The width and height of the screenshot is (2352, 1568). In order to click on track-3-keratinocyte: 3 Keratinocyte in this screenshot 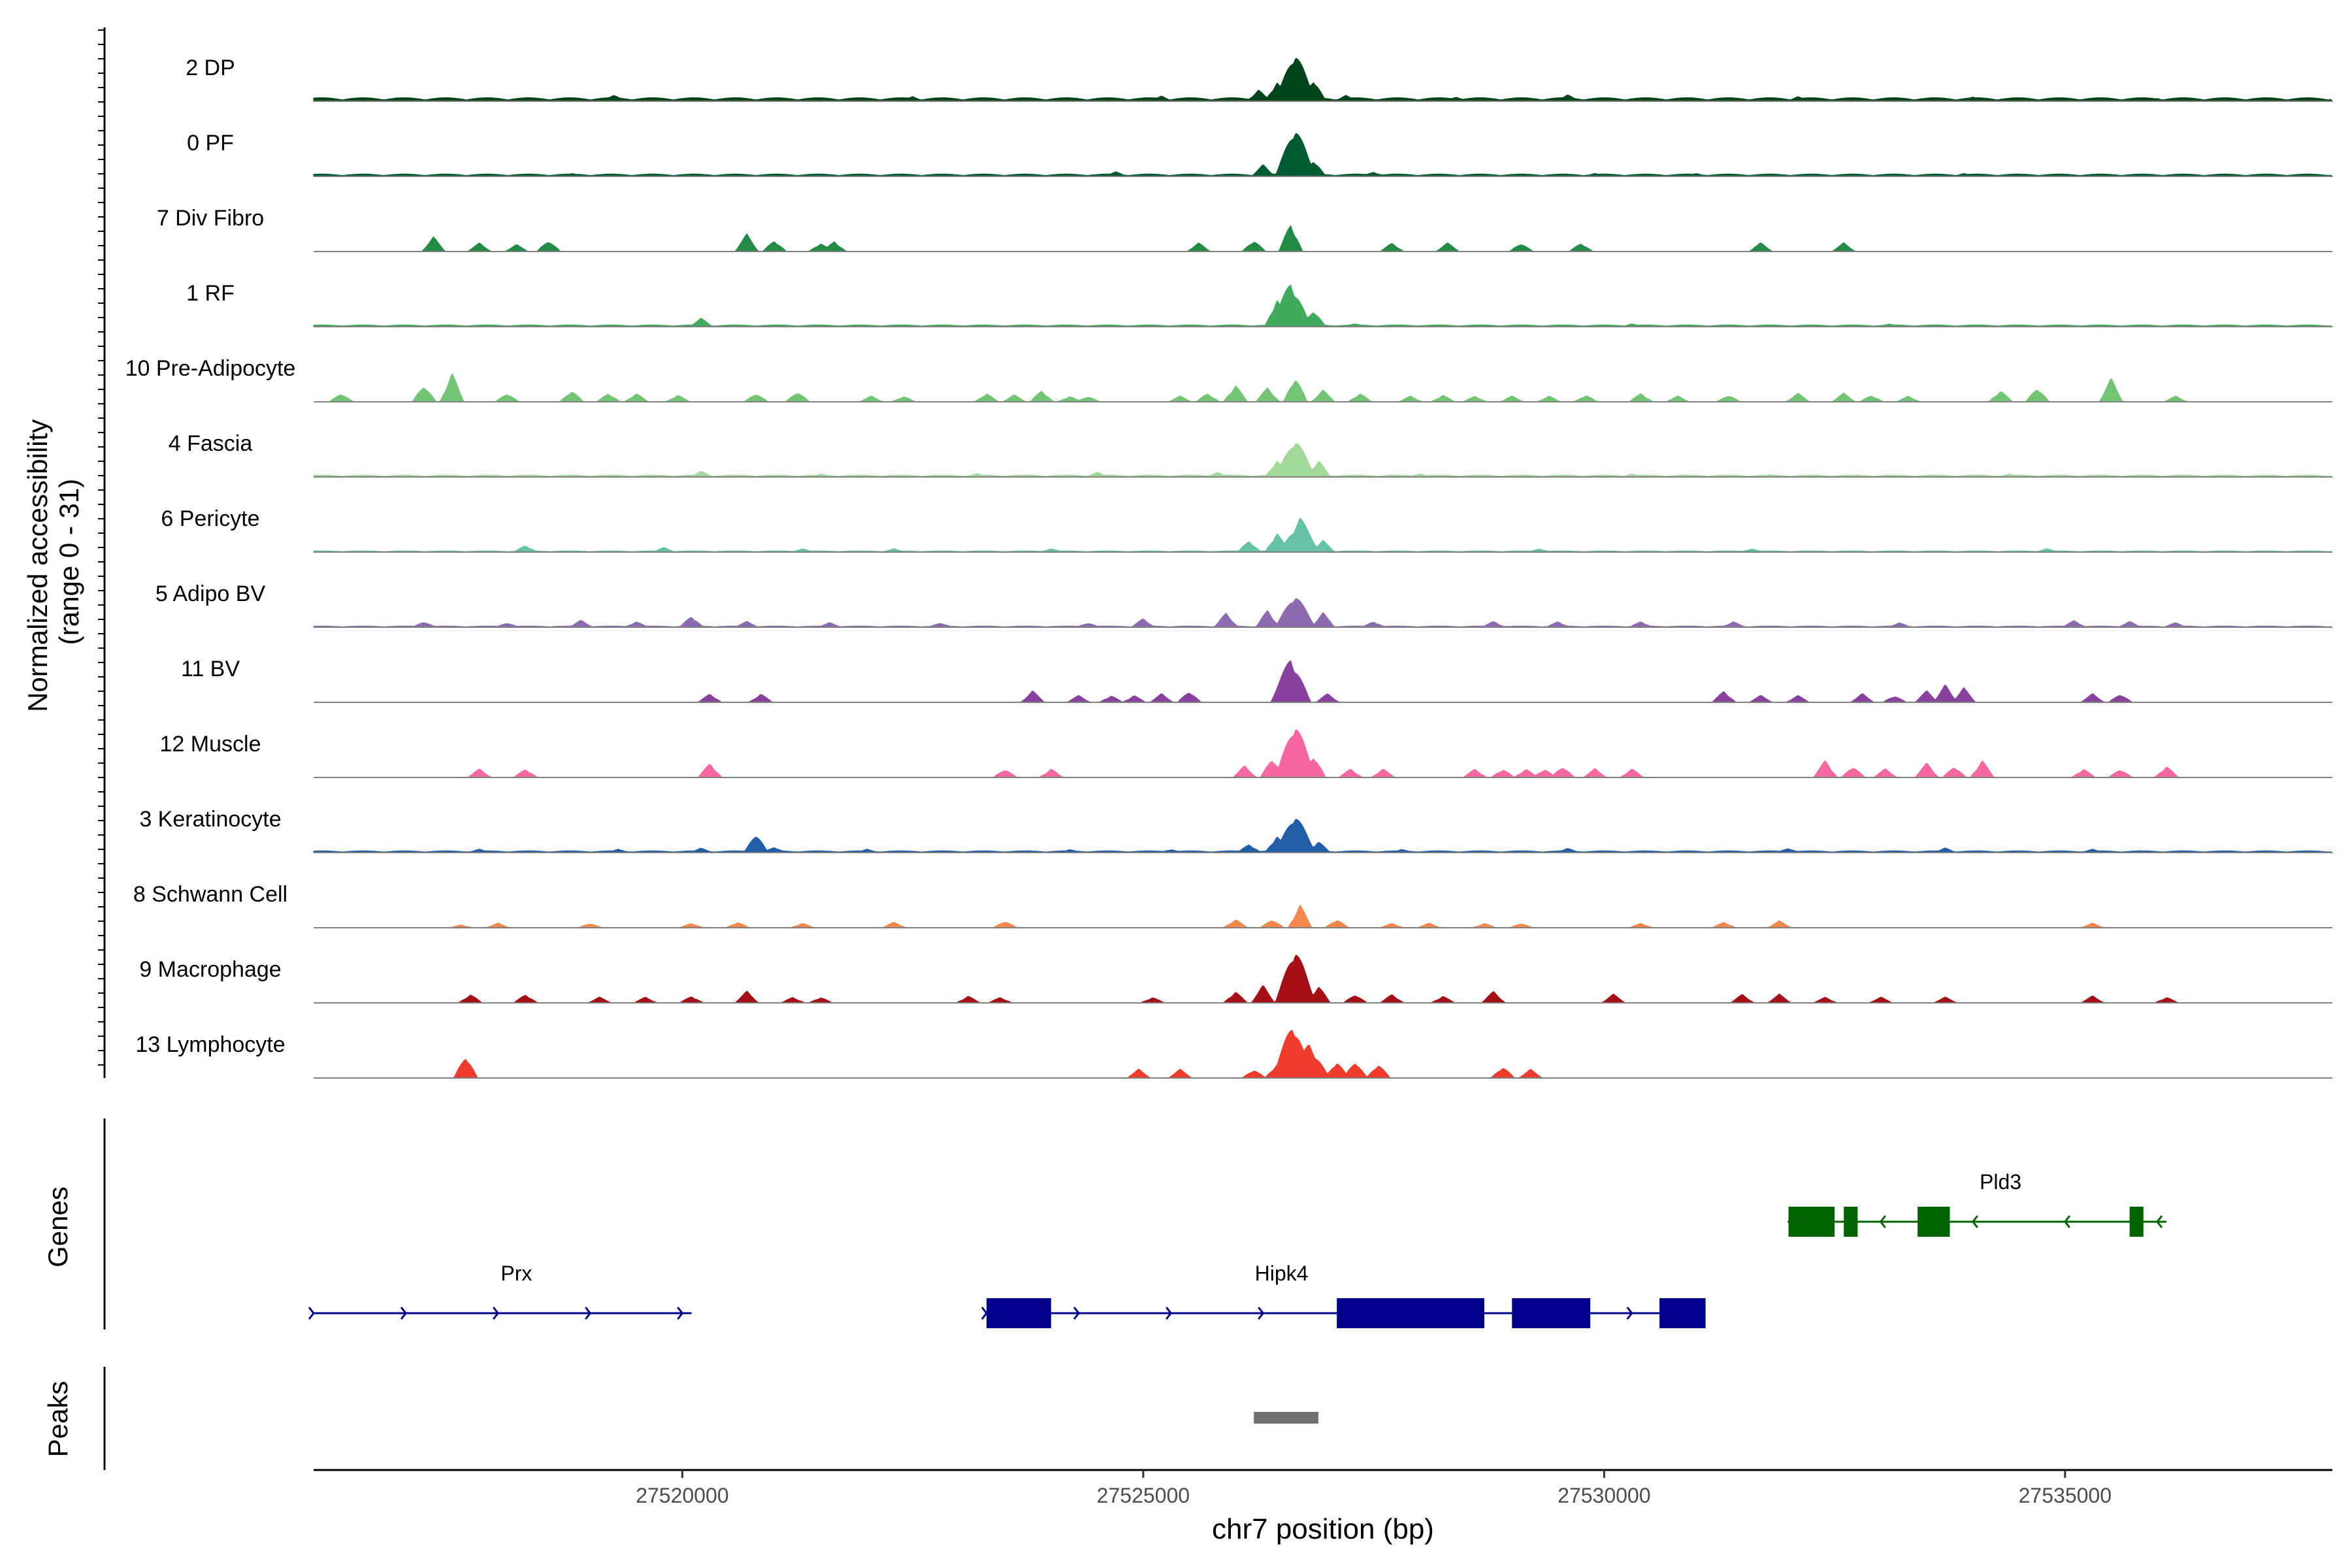, I will do `click(1236, 830)`.